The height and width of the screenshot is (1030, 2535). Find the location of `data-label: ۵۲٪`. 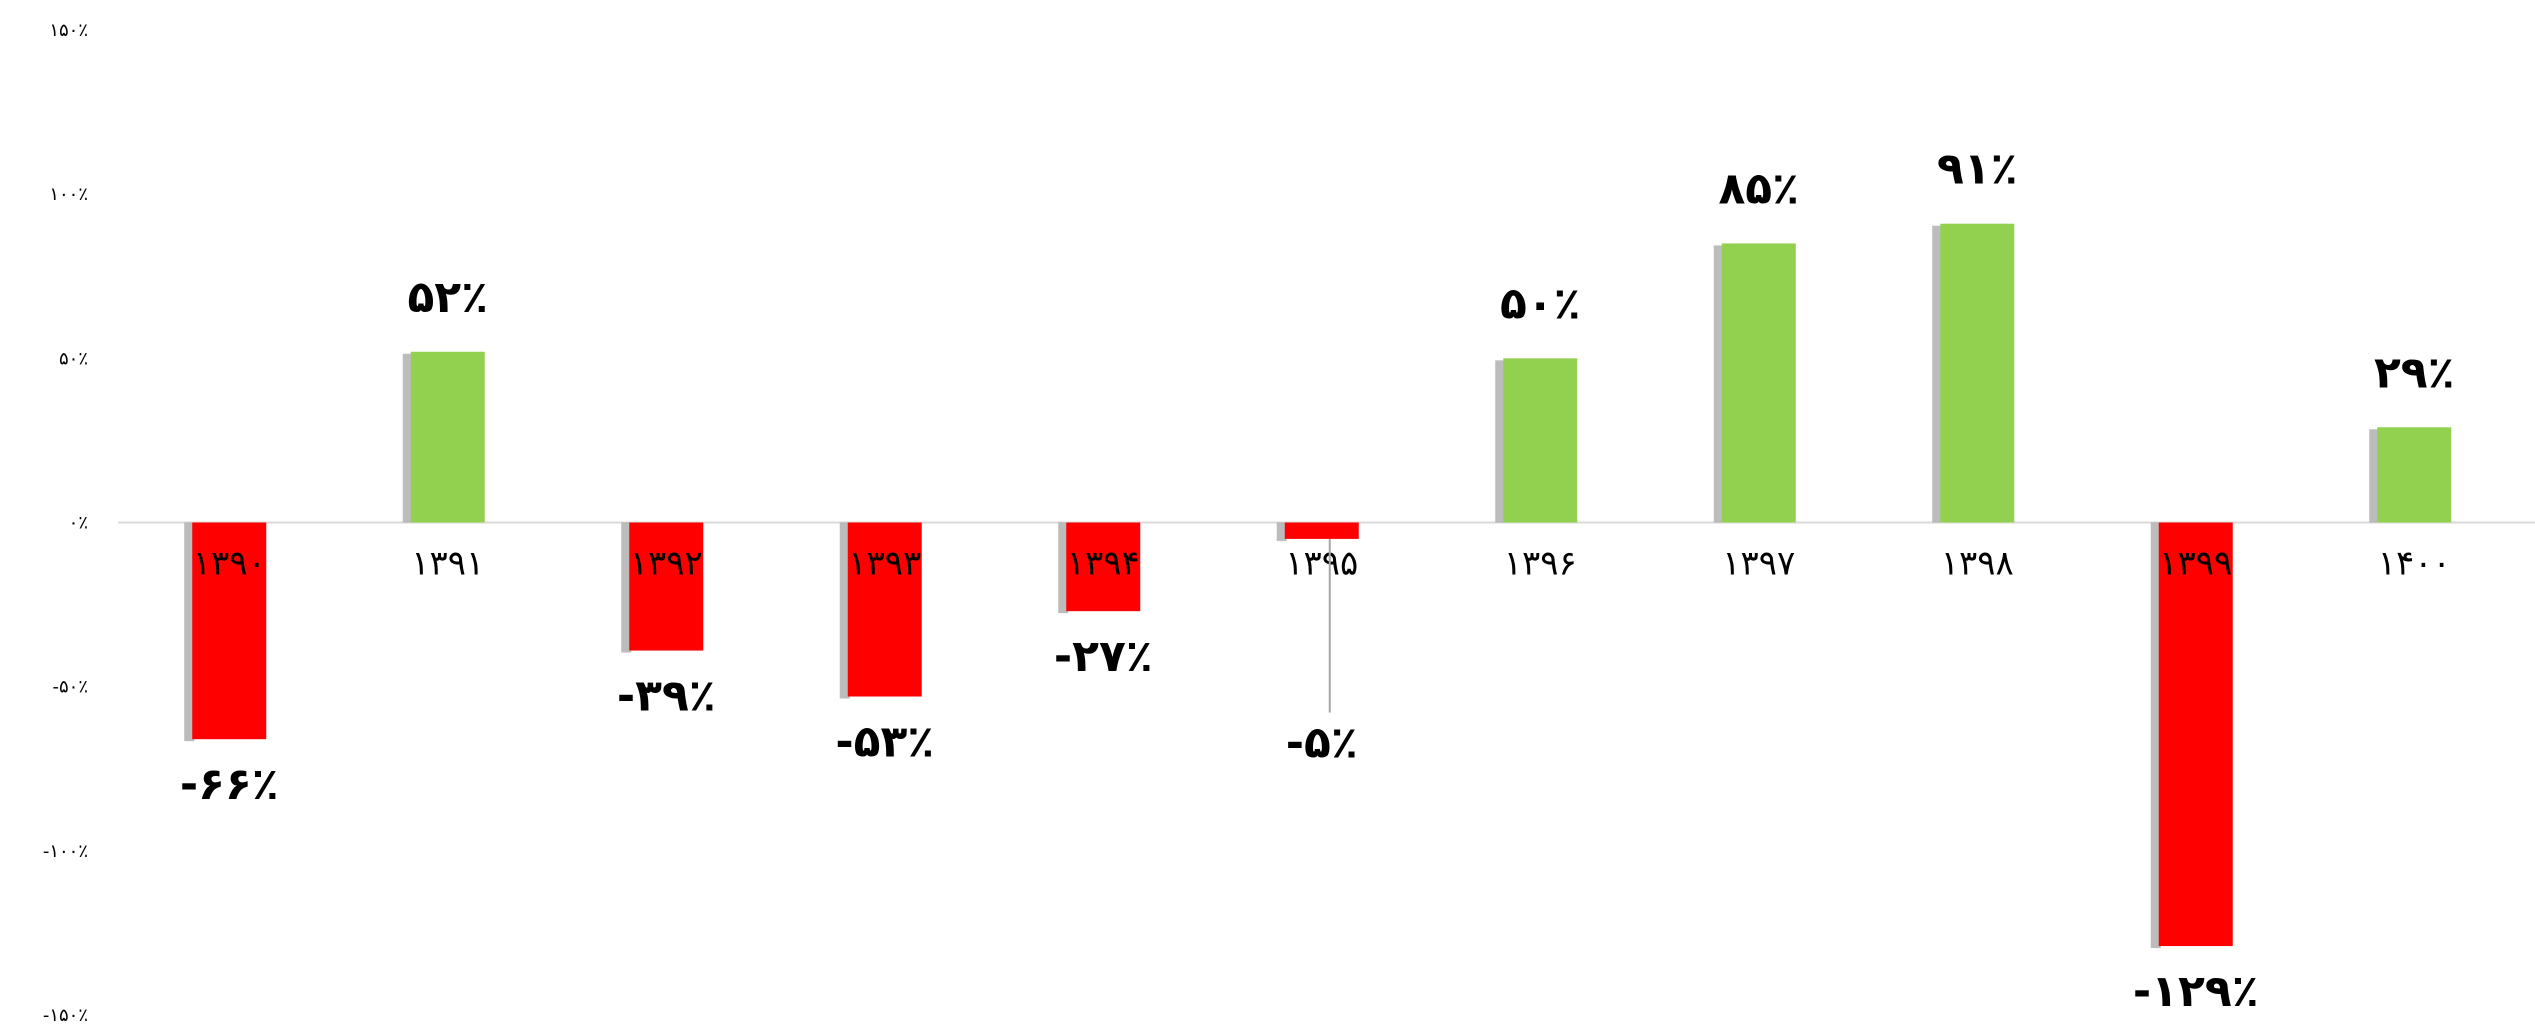

data-label: ۵۲٪ is located at coordinates (447, 297).